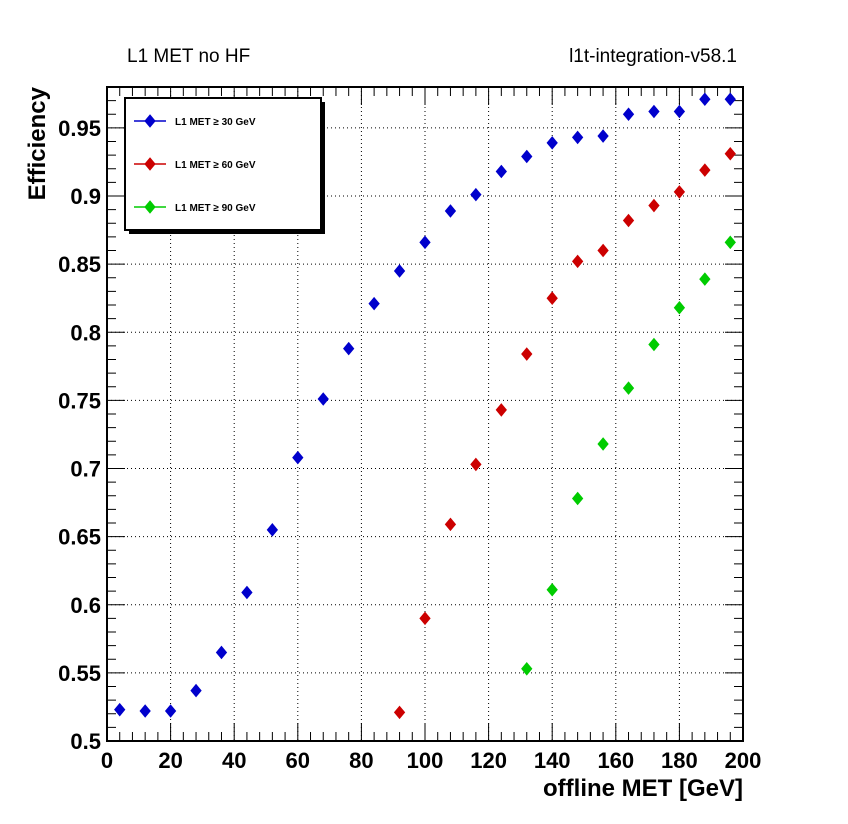  Describe the element at coordinates (643, 788) in the screenshot. I see `x-axis-title: offline MET [GeV]` at that location.